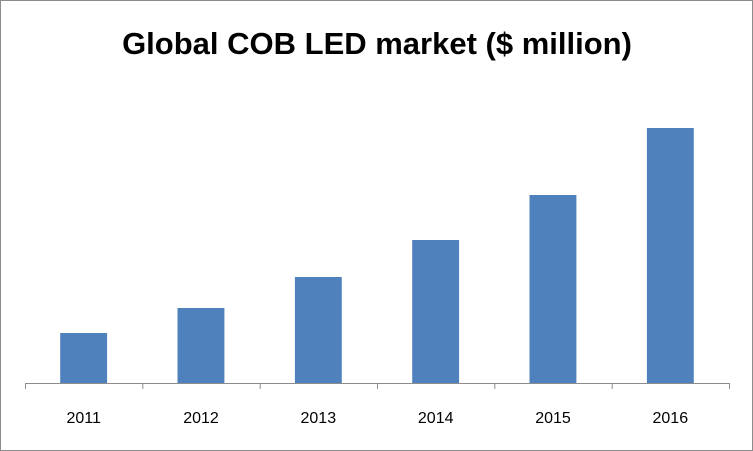  Describe the element at coordinates (201, 345) in the screenshot. I see `bar-2012` at that location.